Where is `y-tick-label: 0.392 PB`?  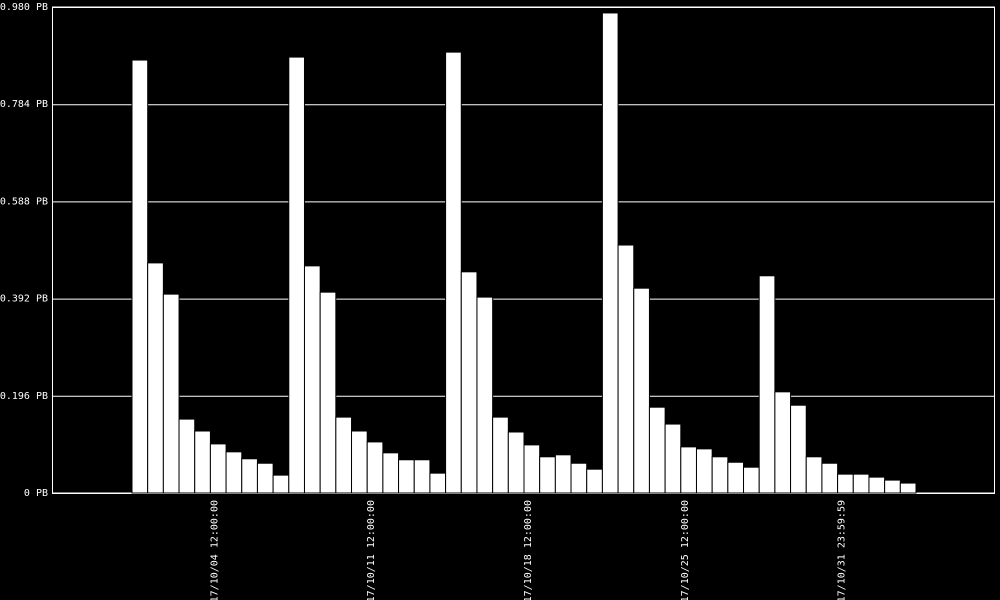 y-tick-label: 0.392 PB is located at coordinates (24, 299).